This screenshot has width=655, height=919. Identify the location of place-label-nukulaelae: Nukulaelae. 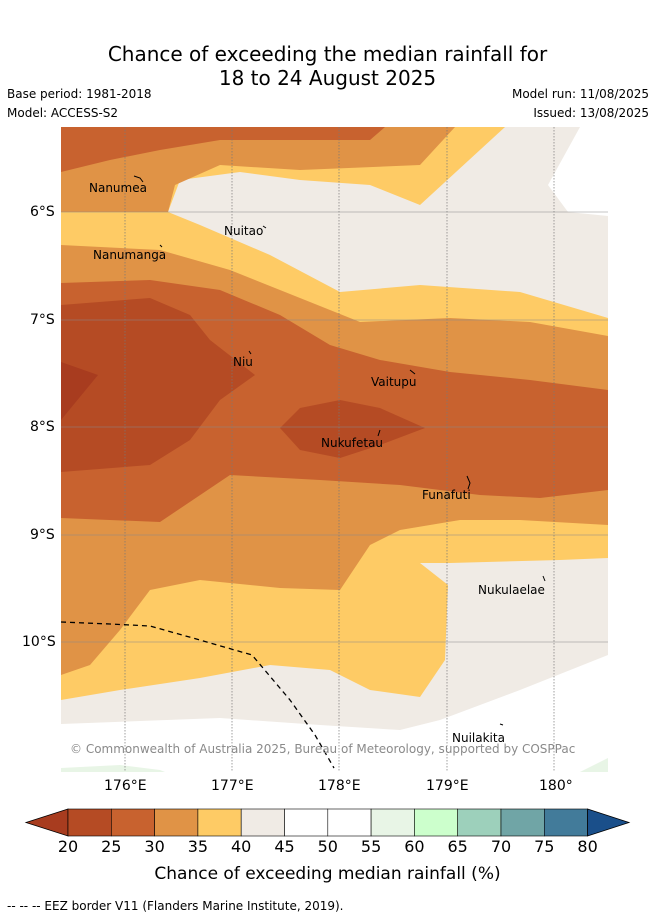
(511, 590).